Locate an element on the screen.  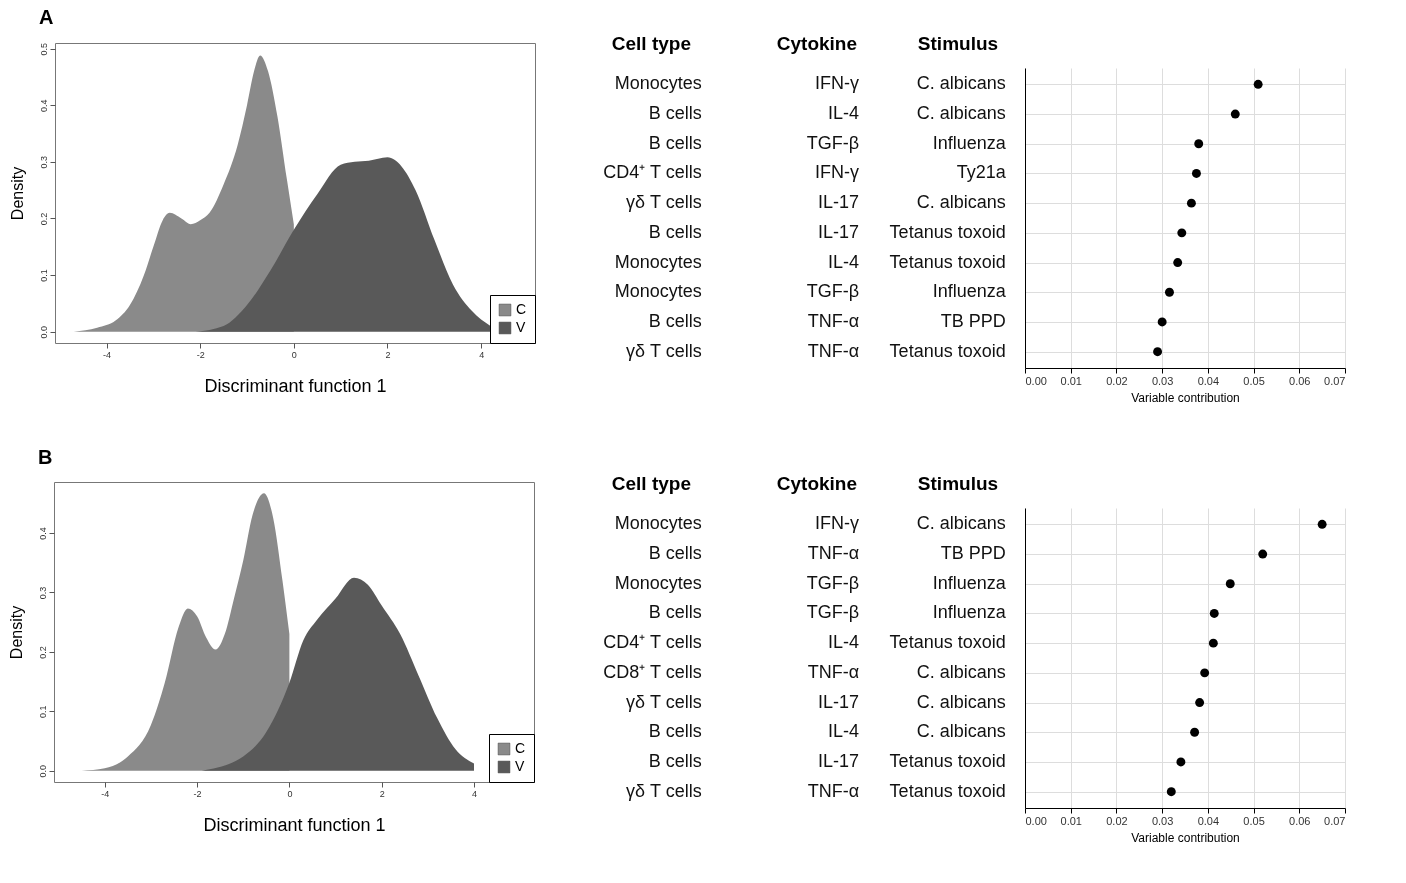
x-tick-label: 0.01 is located at coordinates (1071, 820).